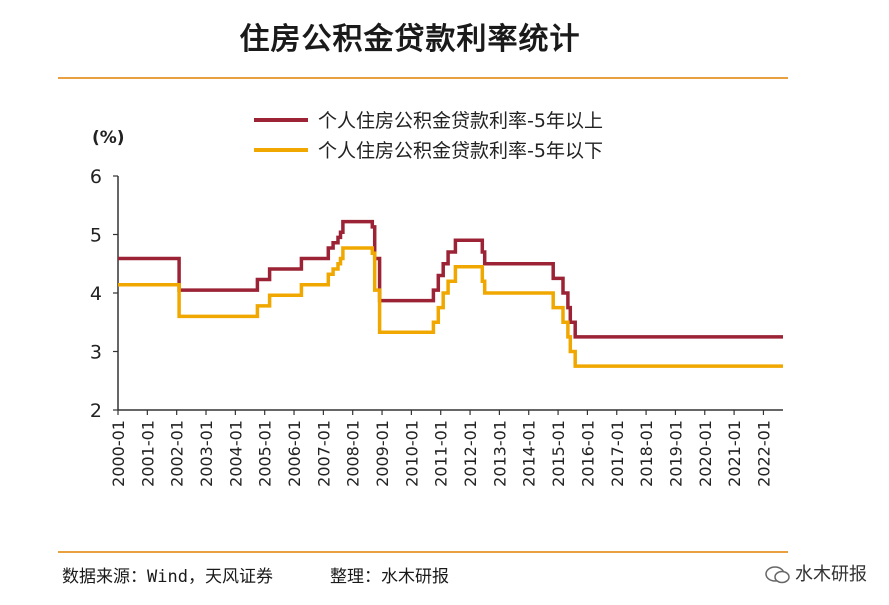 This screenshot has height=605, width=889. I want to click on x-tick-label: 2011-01, so click(441, 453).